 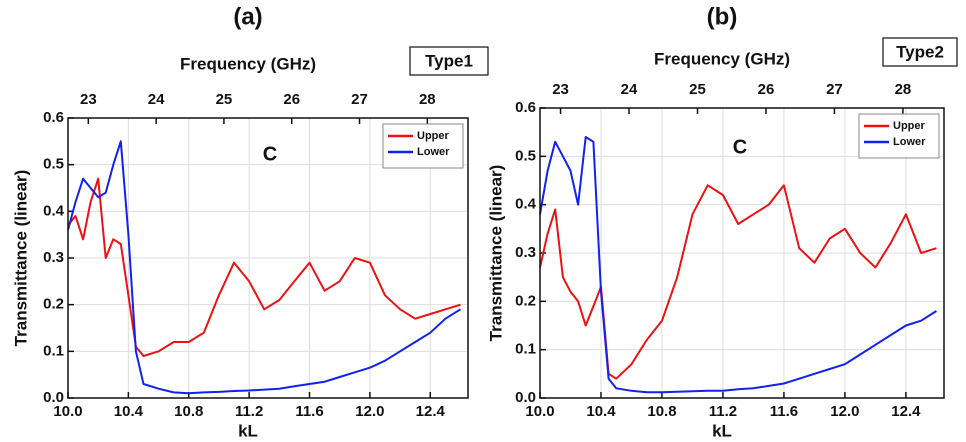 What do you see at coordinates (247, 16) in the screenshot?
I see `panel-label: (a)` at bounding box center [247, 16].